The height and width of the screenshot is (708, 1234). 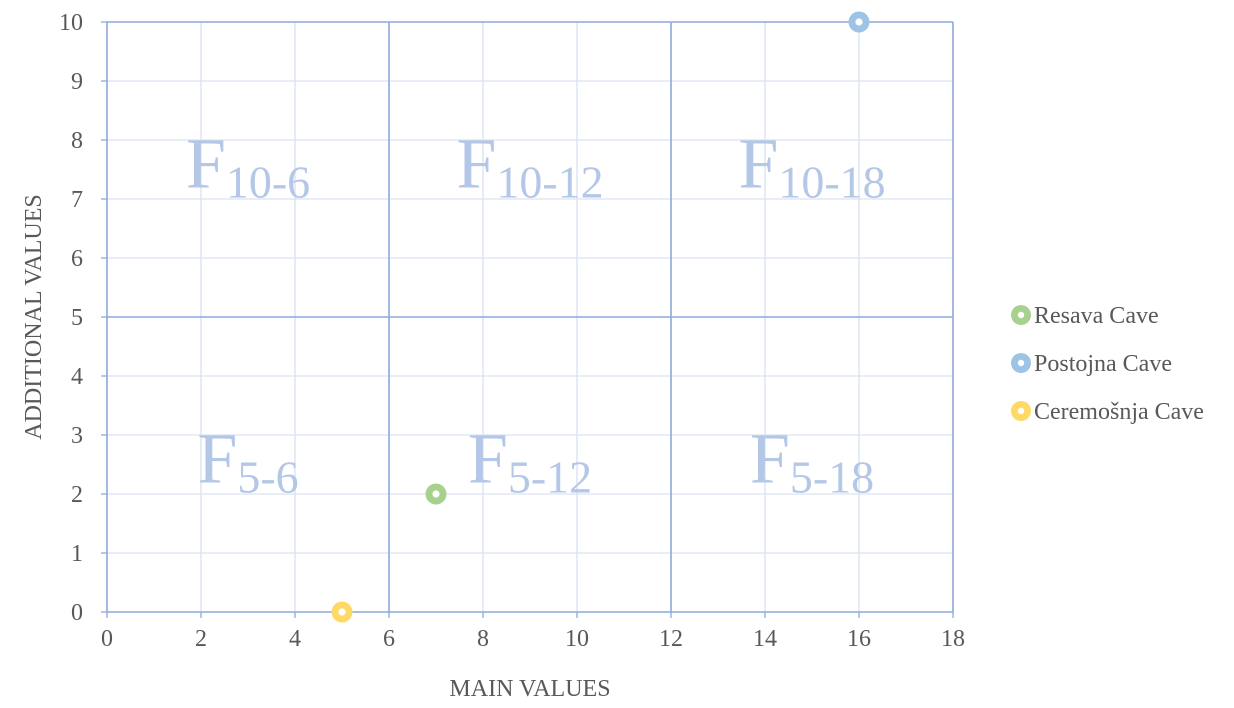 I want to click on legend-label: Ceremošnja Cave, so click(x=1119, y=412).